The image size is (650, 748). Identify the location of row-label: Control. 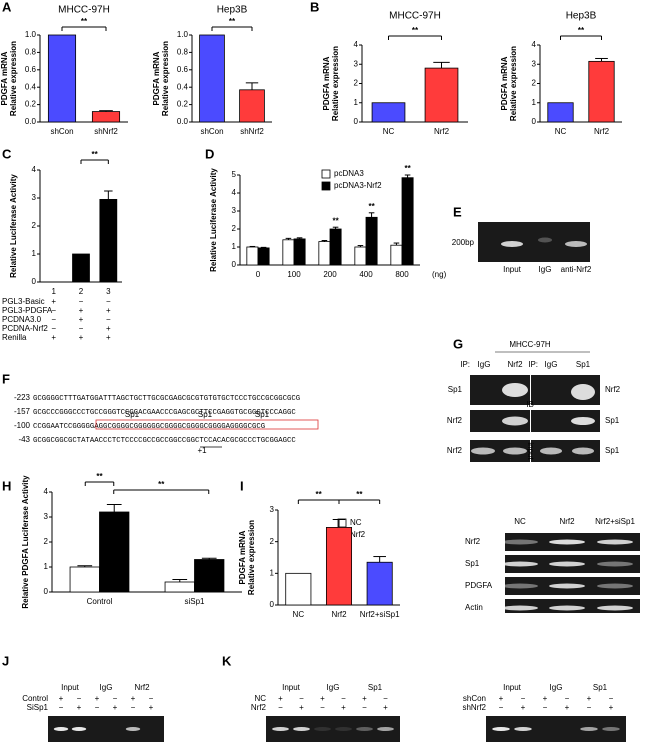
(35, 698).